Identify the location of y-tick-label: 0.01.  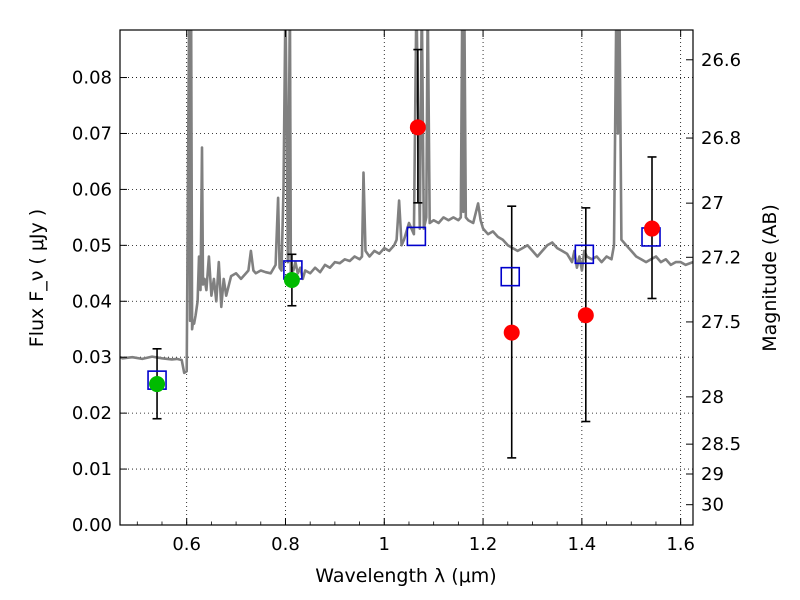
(92, 469).